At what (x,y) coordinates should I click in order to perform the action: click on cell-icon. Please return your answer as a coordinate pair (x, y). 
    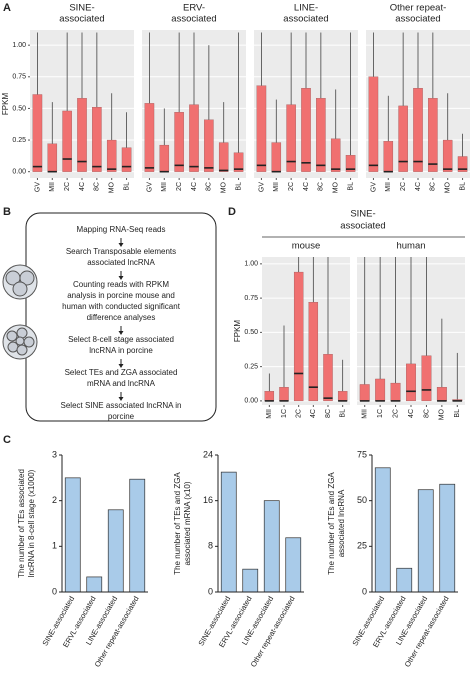
    Looking at the image, I should click on (20, 312).